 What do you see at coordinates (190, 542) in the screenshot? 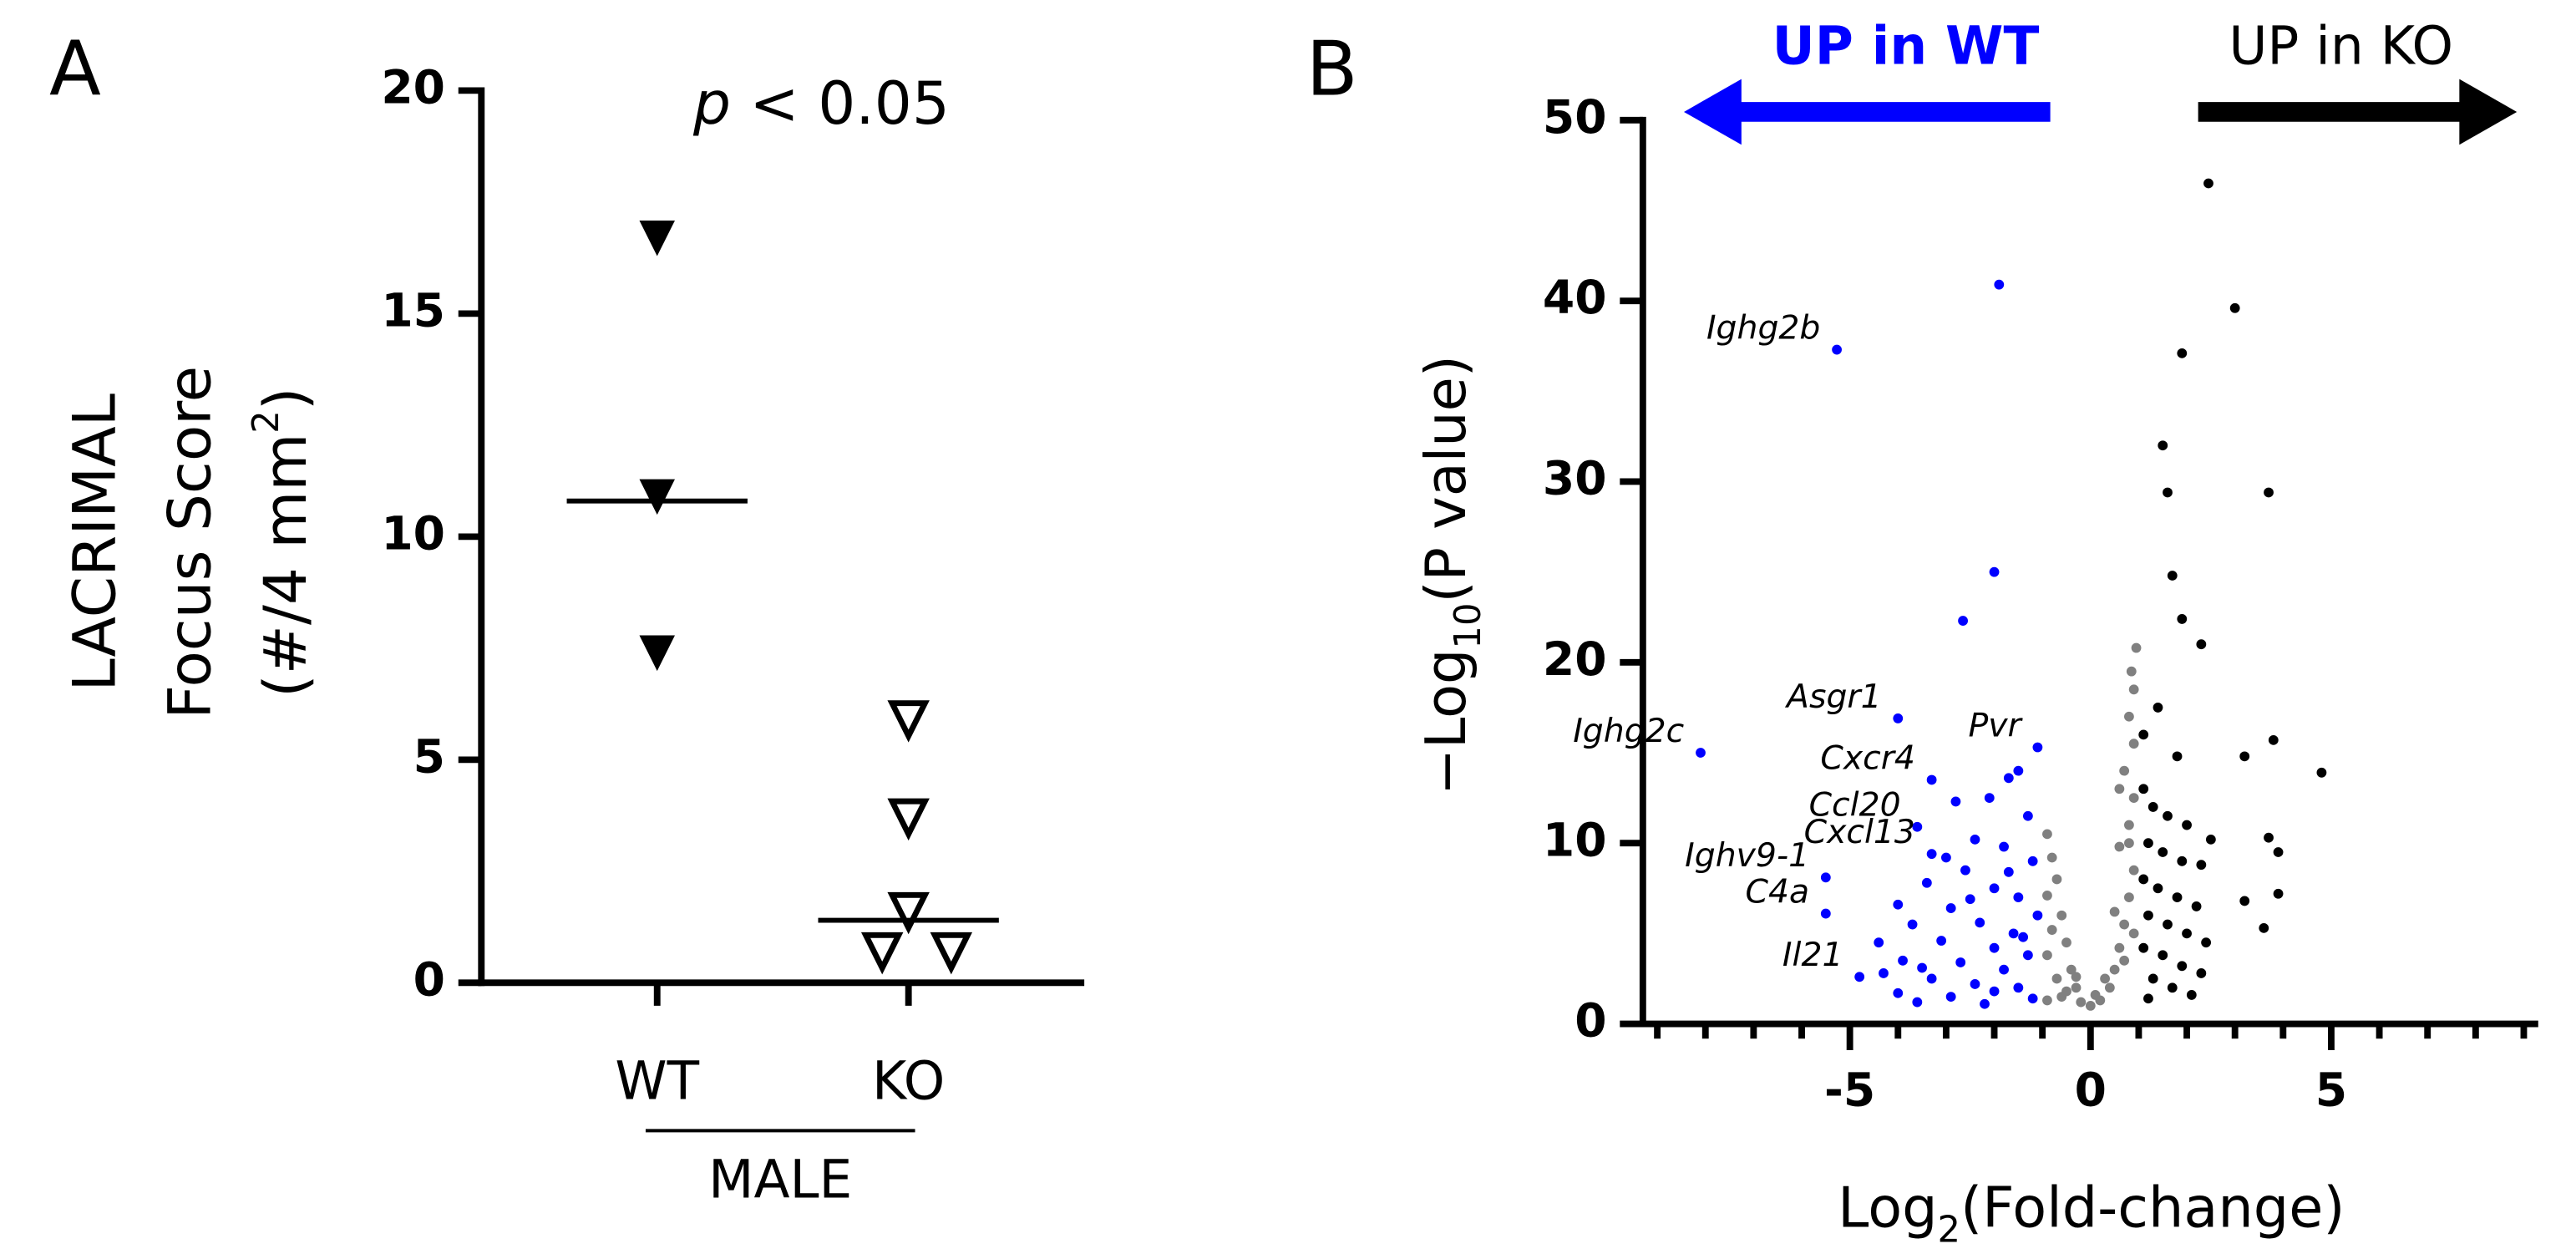
I see `y-axis-label: Focus Score` at bounding box center [190, 542].